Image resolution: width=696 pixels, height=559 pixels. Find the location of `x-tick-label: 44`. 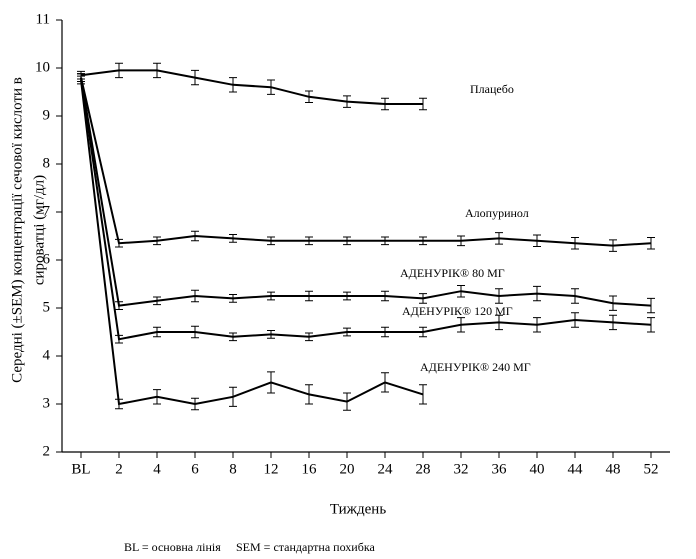

x-tick-label: 44 is located at coordinates (576, 469).